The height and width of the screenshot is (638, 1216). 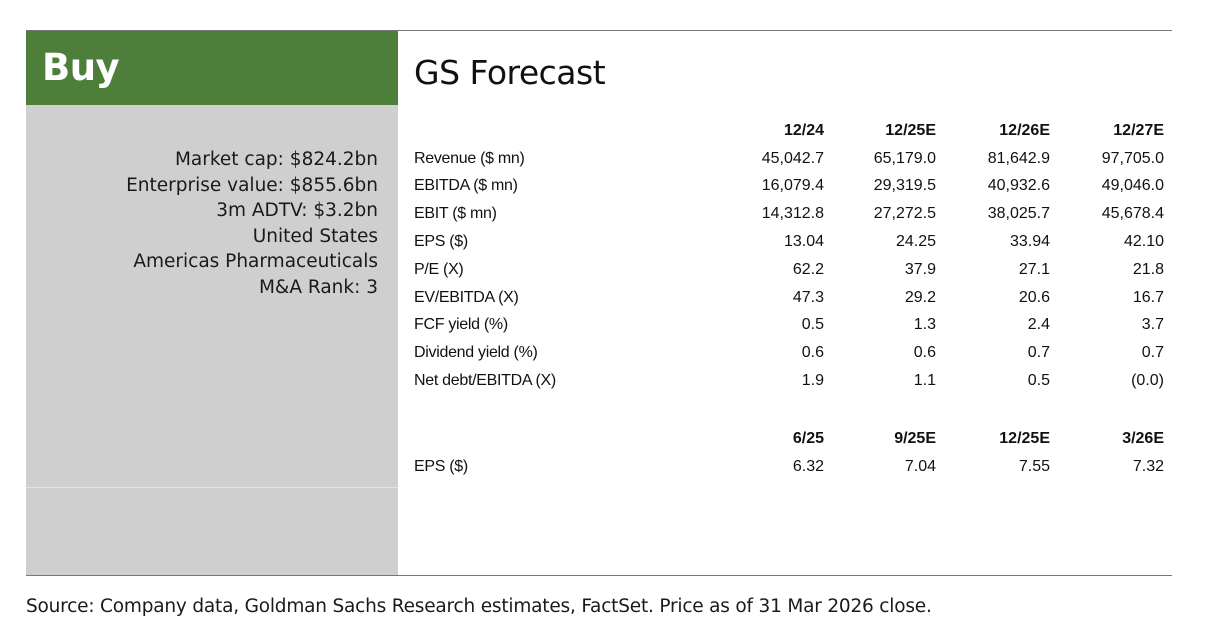 What do you see at coordinates (1148, 297) in the screenshot?
I see `table-cell: 16.7` at bounding box center [1148, 297].